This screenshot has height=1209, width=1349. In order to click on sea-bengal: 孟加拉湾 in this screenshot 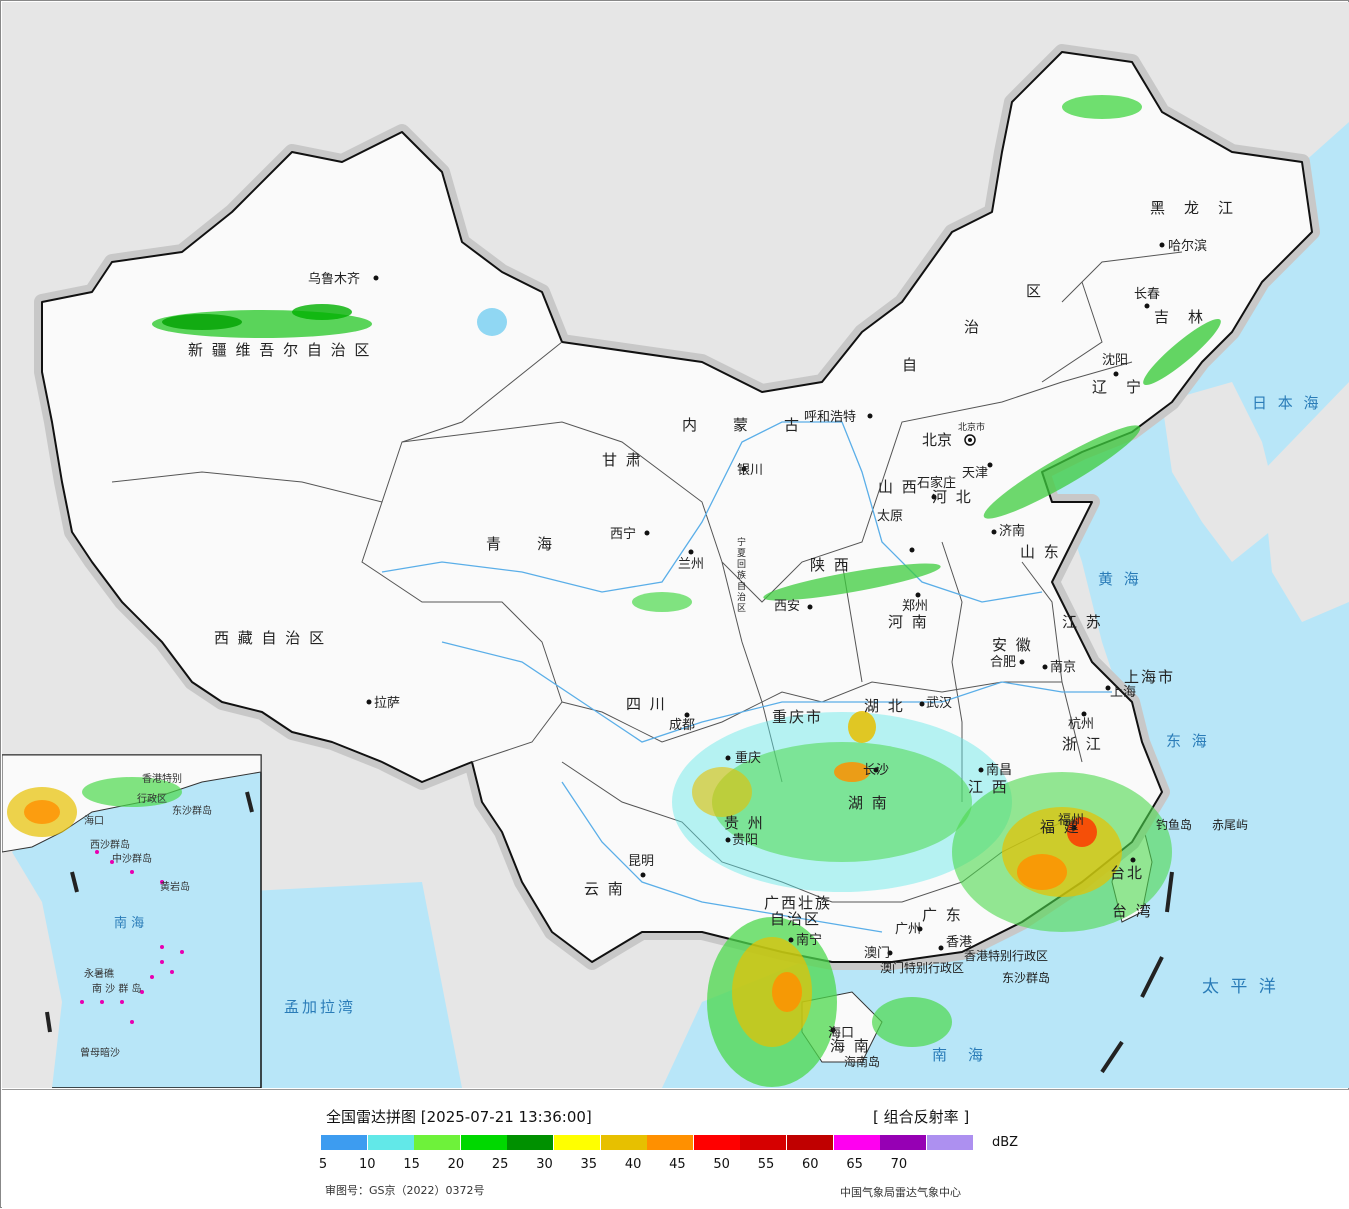, I will do `click(320, 1007)`.